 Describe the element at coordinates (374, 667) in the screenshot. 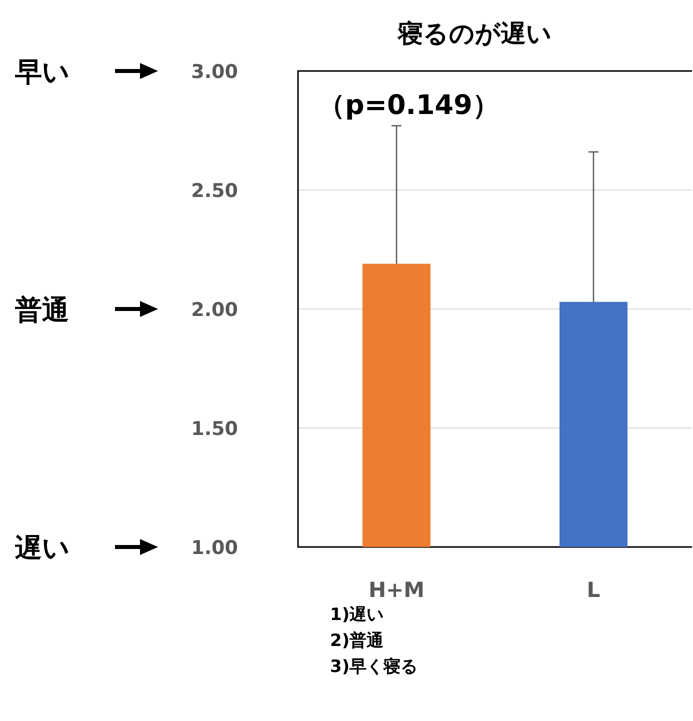

I see `text: 3)早く寝る` at that location.